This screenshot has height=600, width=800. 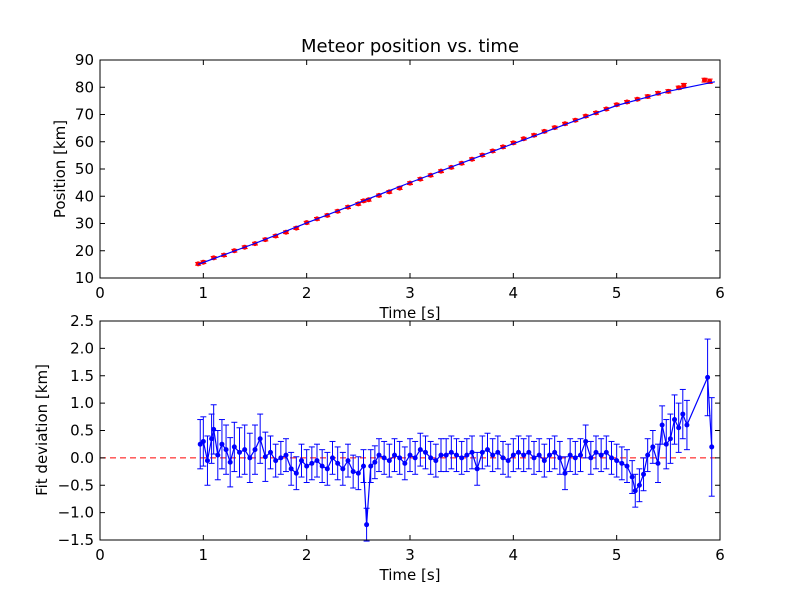 What do you see at coordinates (84, 115) in the screenshot?
I see `y-tick-label: 70` at bounding box center [84, 115].